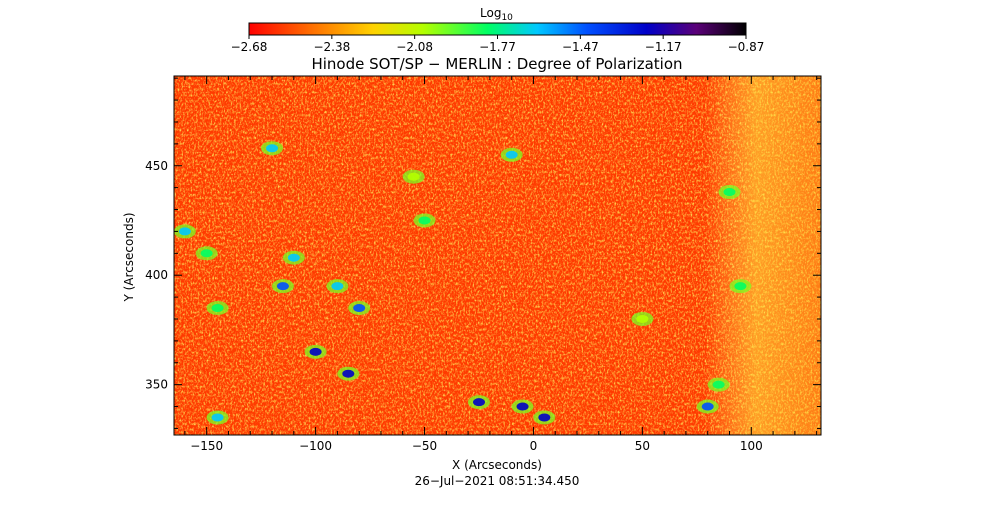  Describe the element at coordinates (206, 446) in the screenshot. I see `x-tick-label: −150` at that location.